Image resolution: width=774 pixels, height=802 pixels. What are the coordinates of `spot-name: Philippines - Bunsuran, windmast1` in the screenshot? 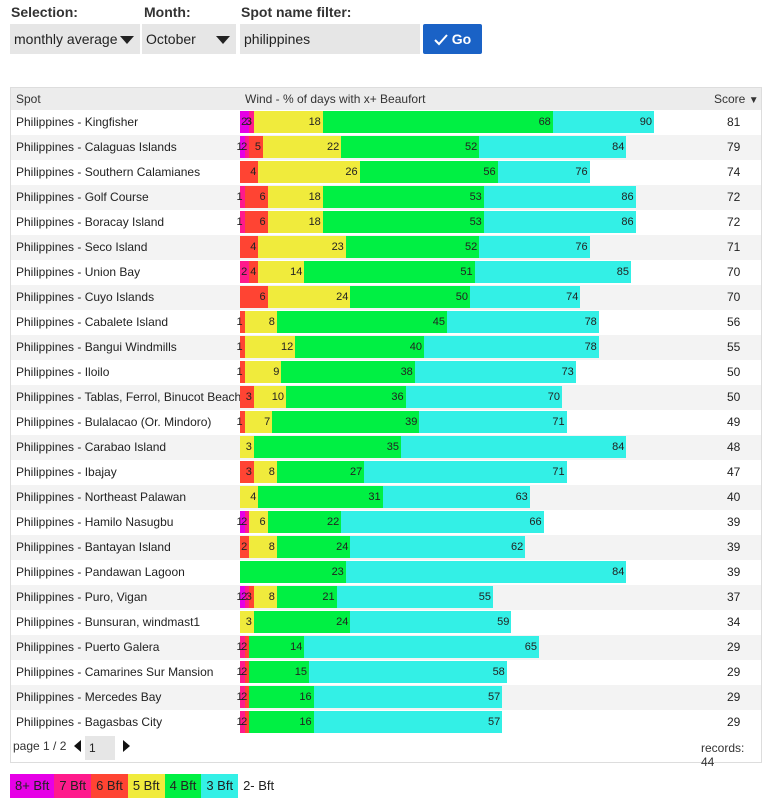 It's located at (108, 622).